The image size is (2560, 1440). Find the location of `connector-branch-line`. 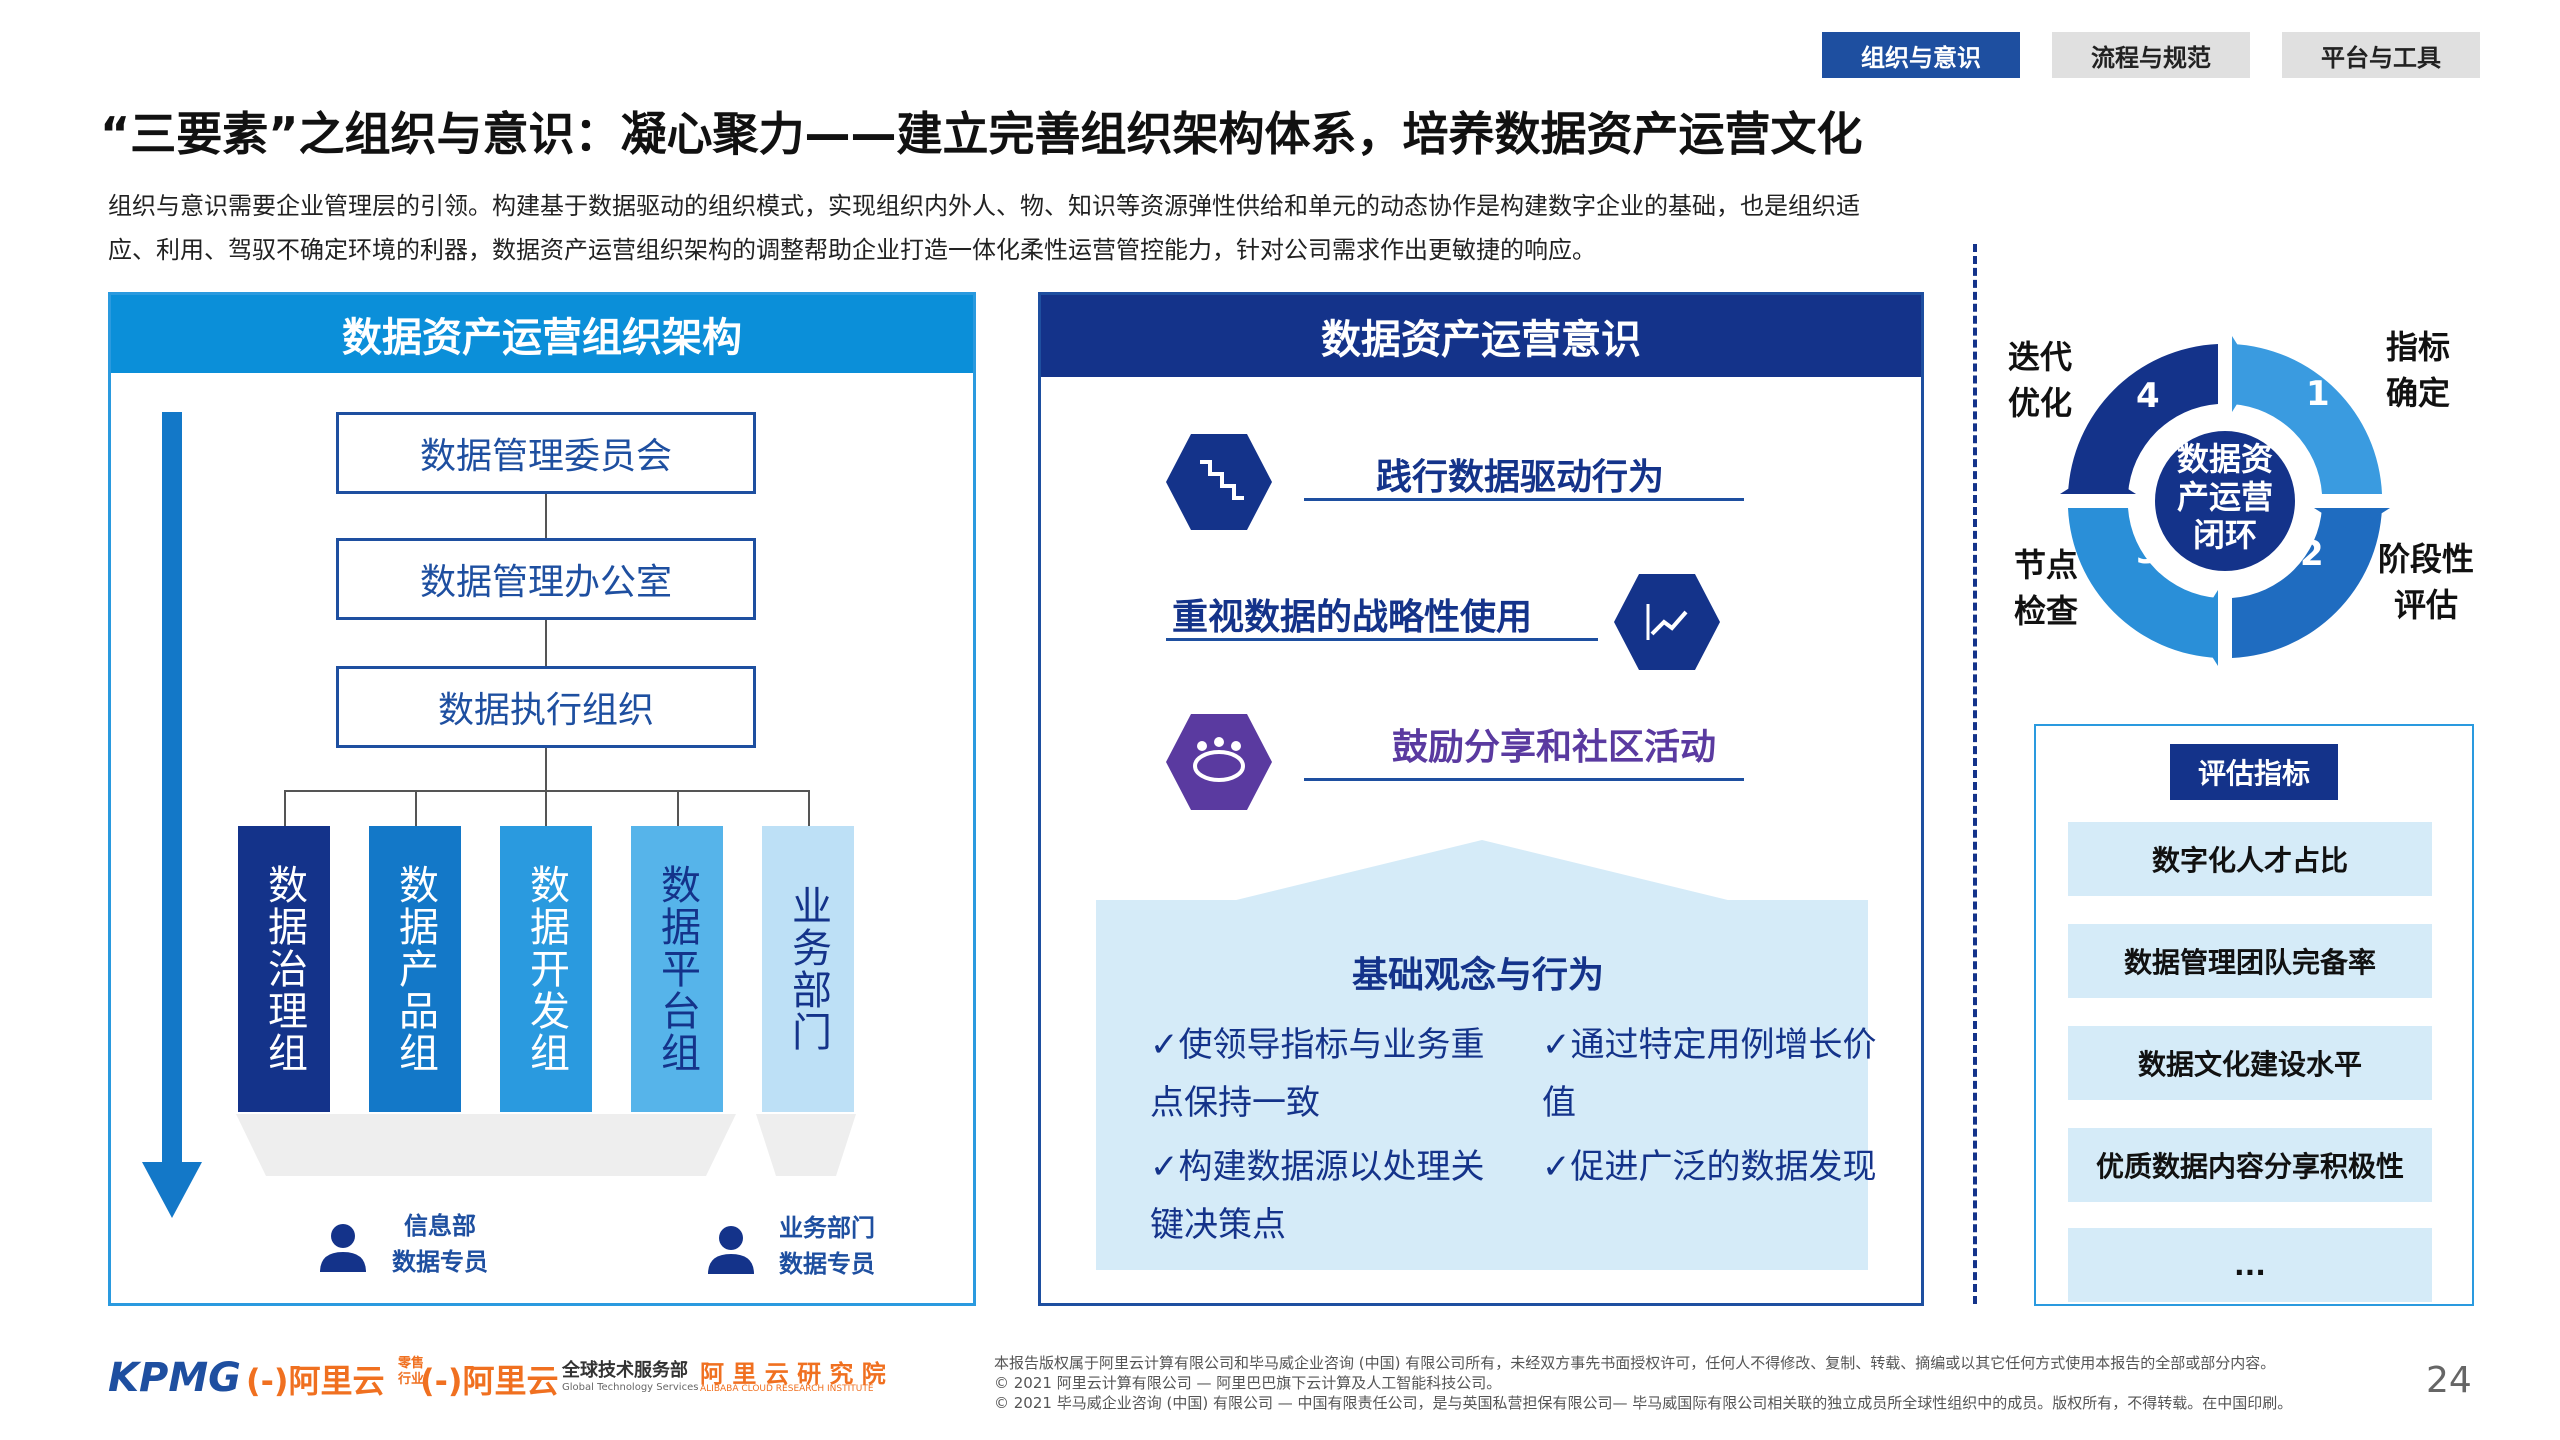

connector-branch-line is located at coordinates (547, 791).